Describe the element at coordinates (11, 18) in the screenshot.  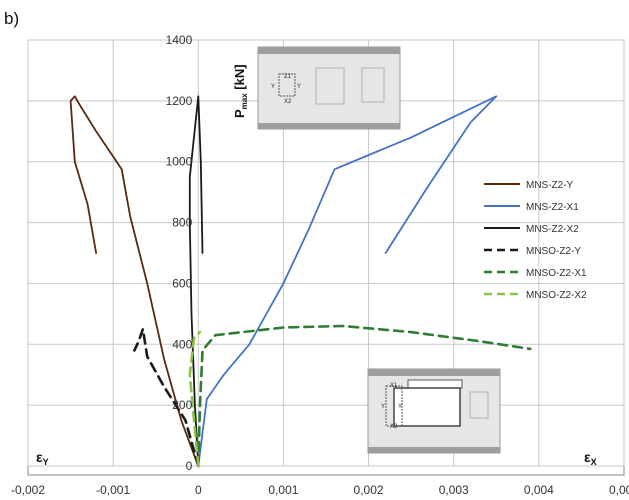
I see `panel-label: b)` at that location.